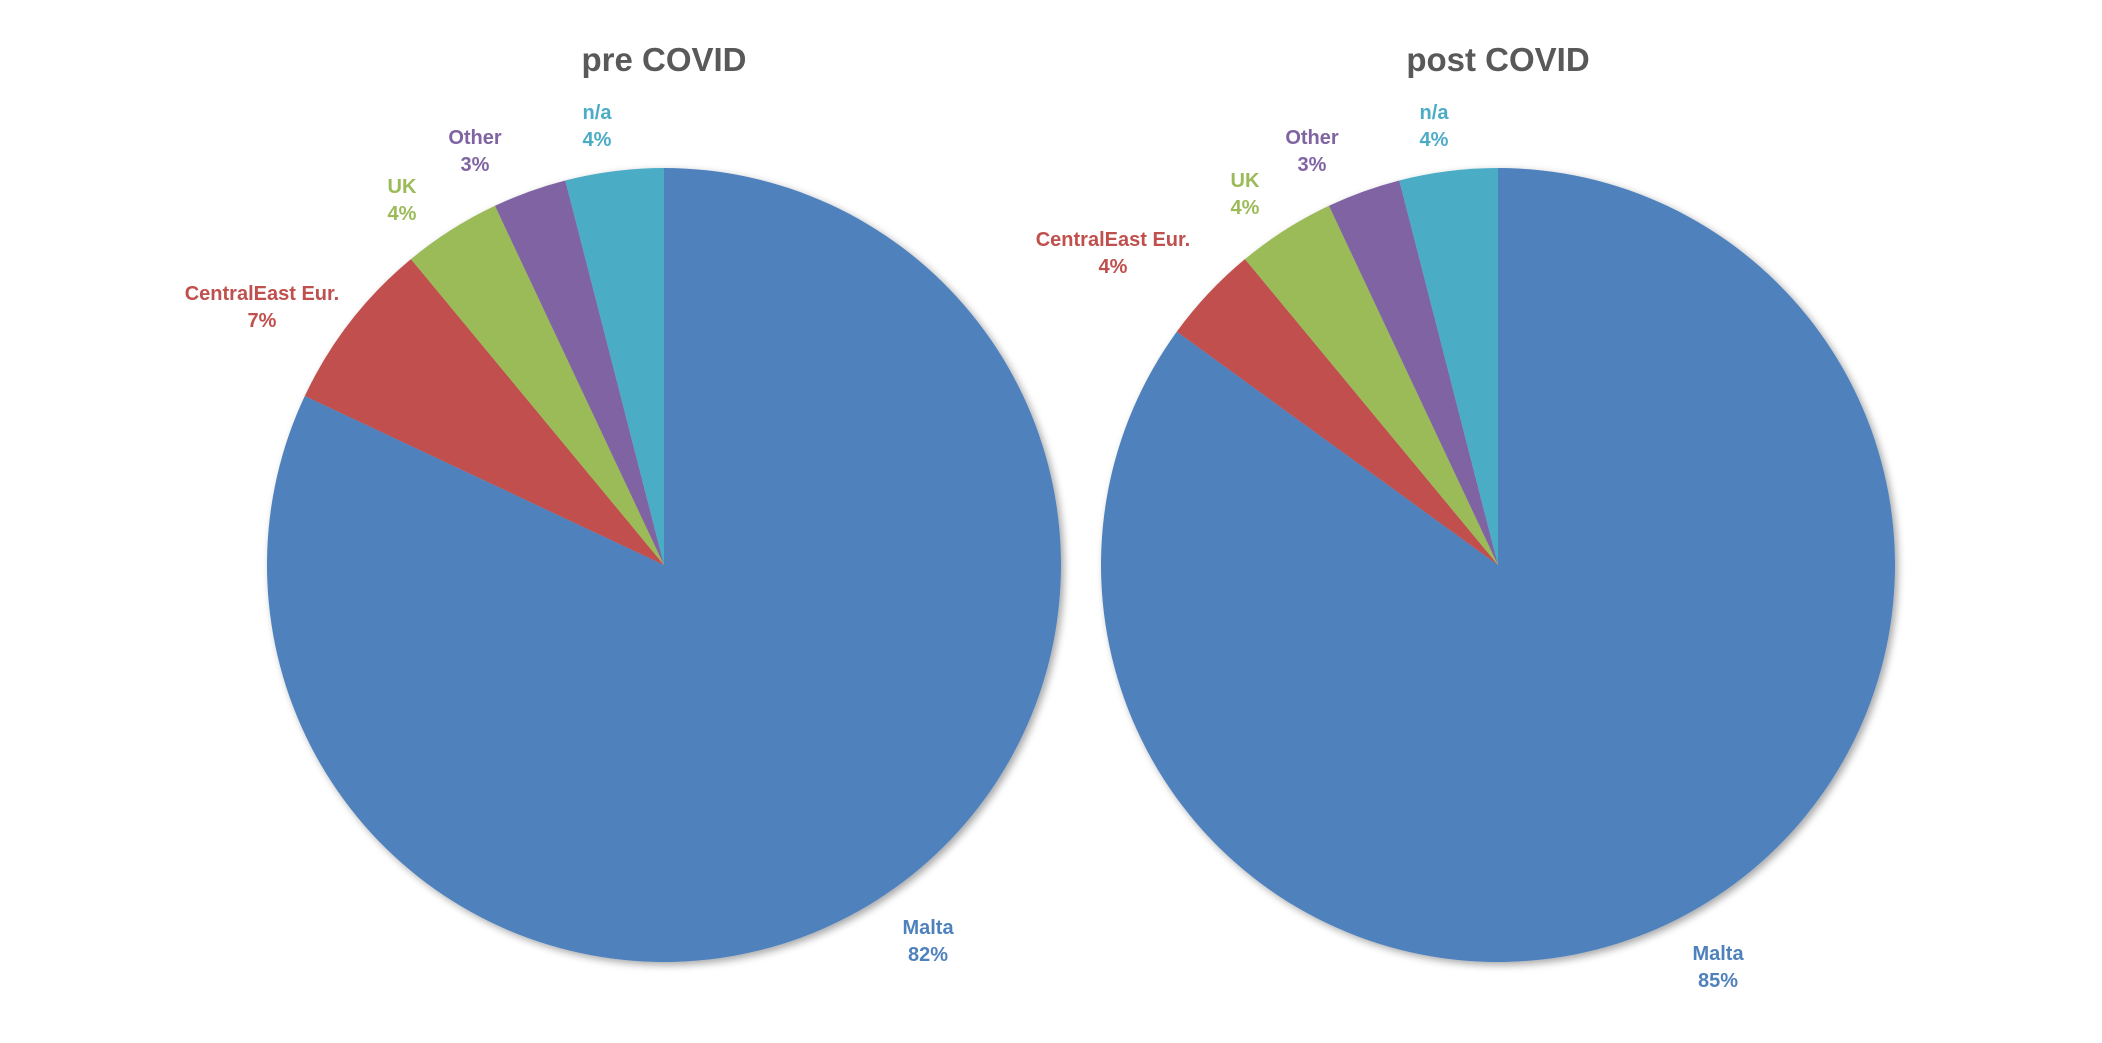 The image size is (2102, 1043). I want to click on slice-label-other-pre-covid: Other 3%, so click(475, 151).